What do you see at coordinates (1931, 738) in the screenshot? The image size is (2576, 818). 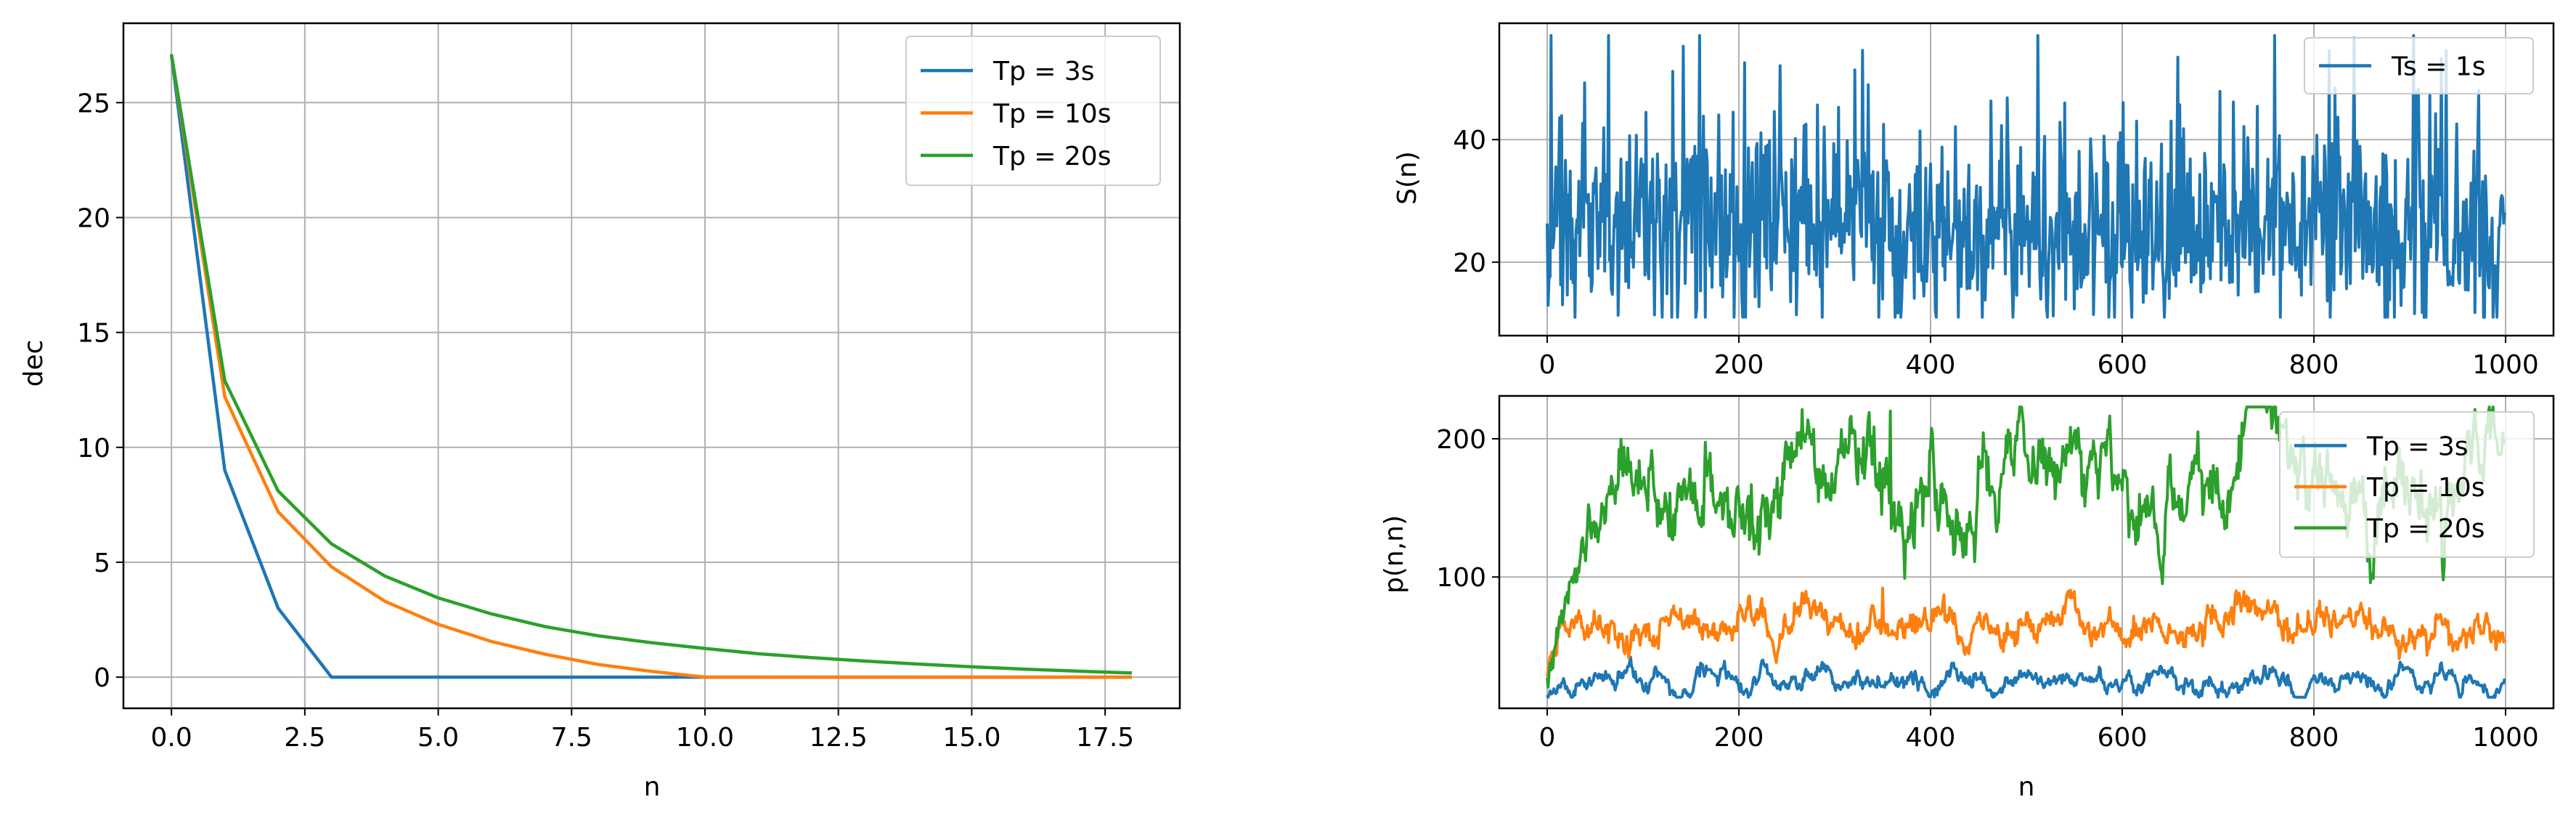 I see `chart-pnn-xtick-label: 400` at bounding box center [1931, 738].